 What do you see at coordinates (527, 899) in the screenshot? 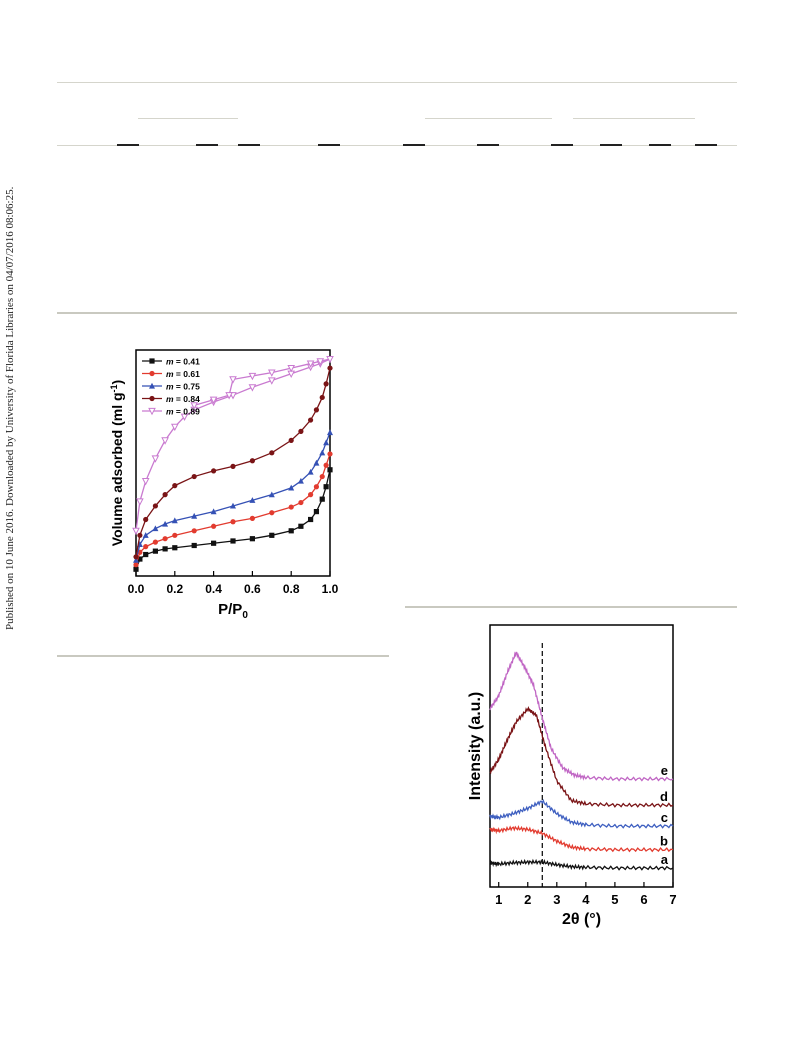
I see `x-tick-label: 2` at bounding box center [527, 899].